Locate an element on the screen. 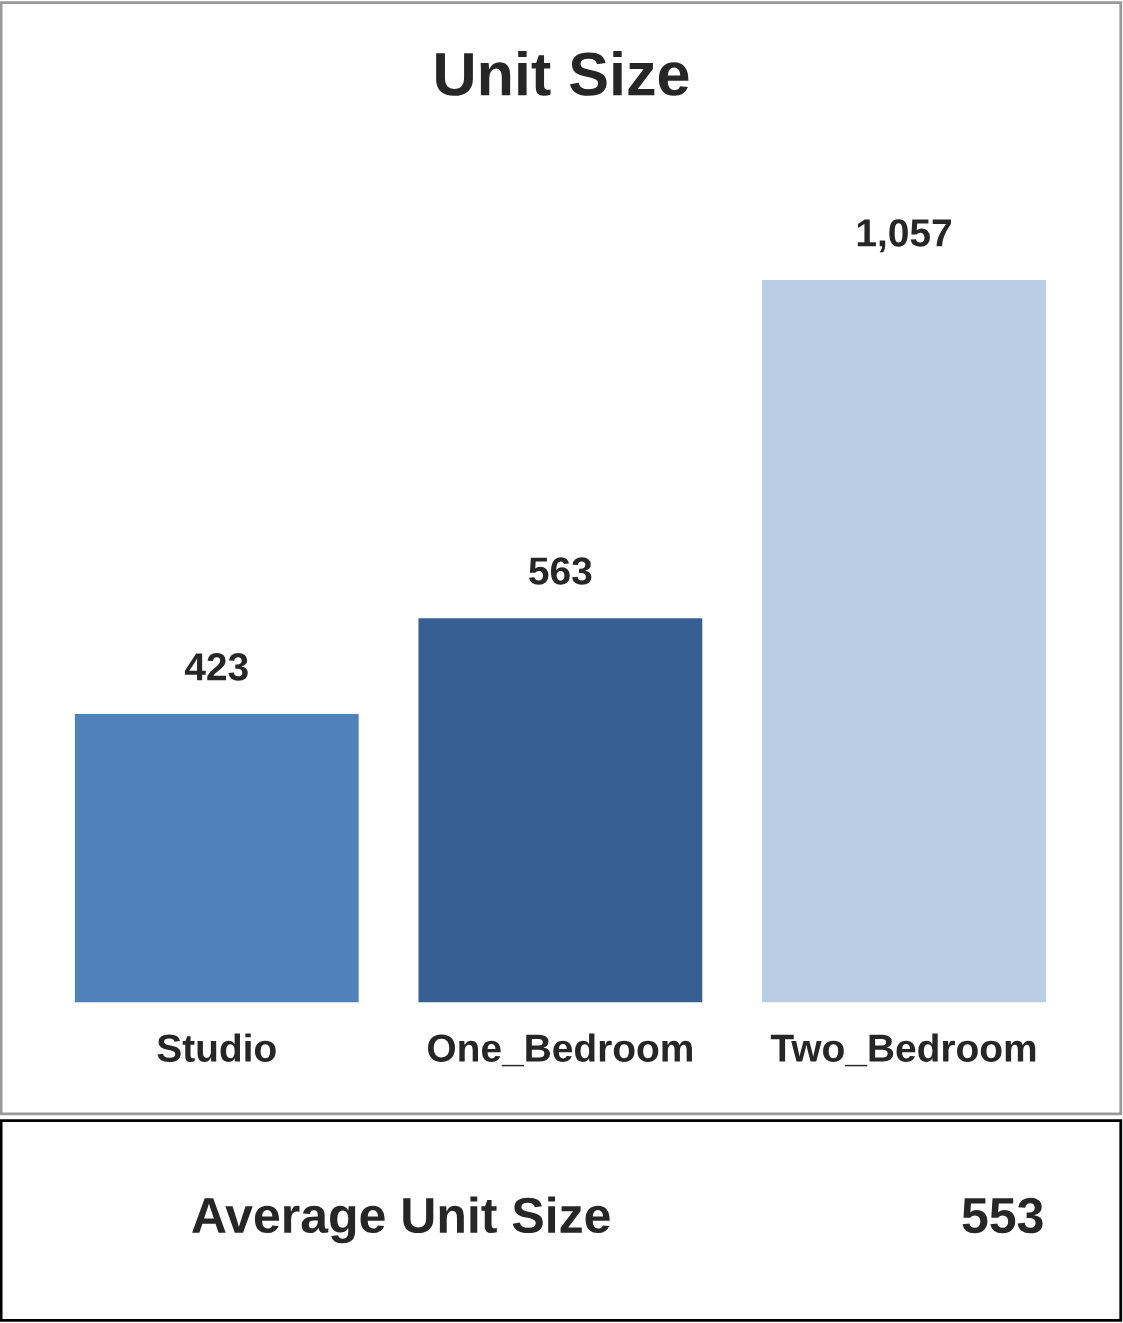 The image size is (1123, 1323). data-label: 563 is located at coordinates (560, 571).